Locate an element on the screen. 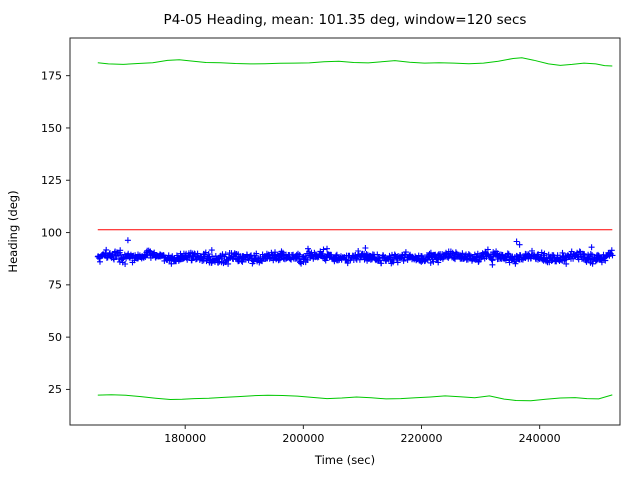 This screenshot has height=480, width=640. y-tick-label: 75 is located at coordinates (55, 285).